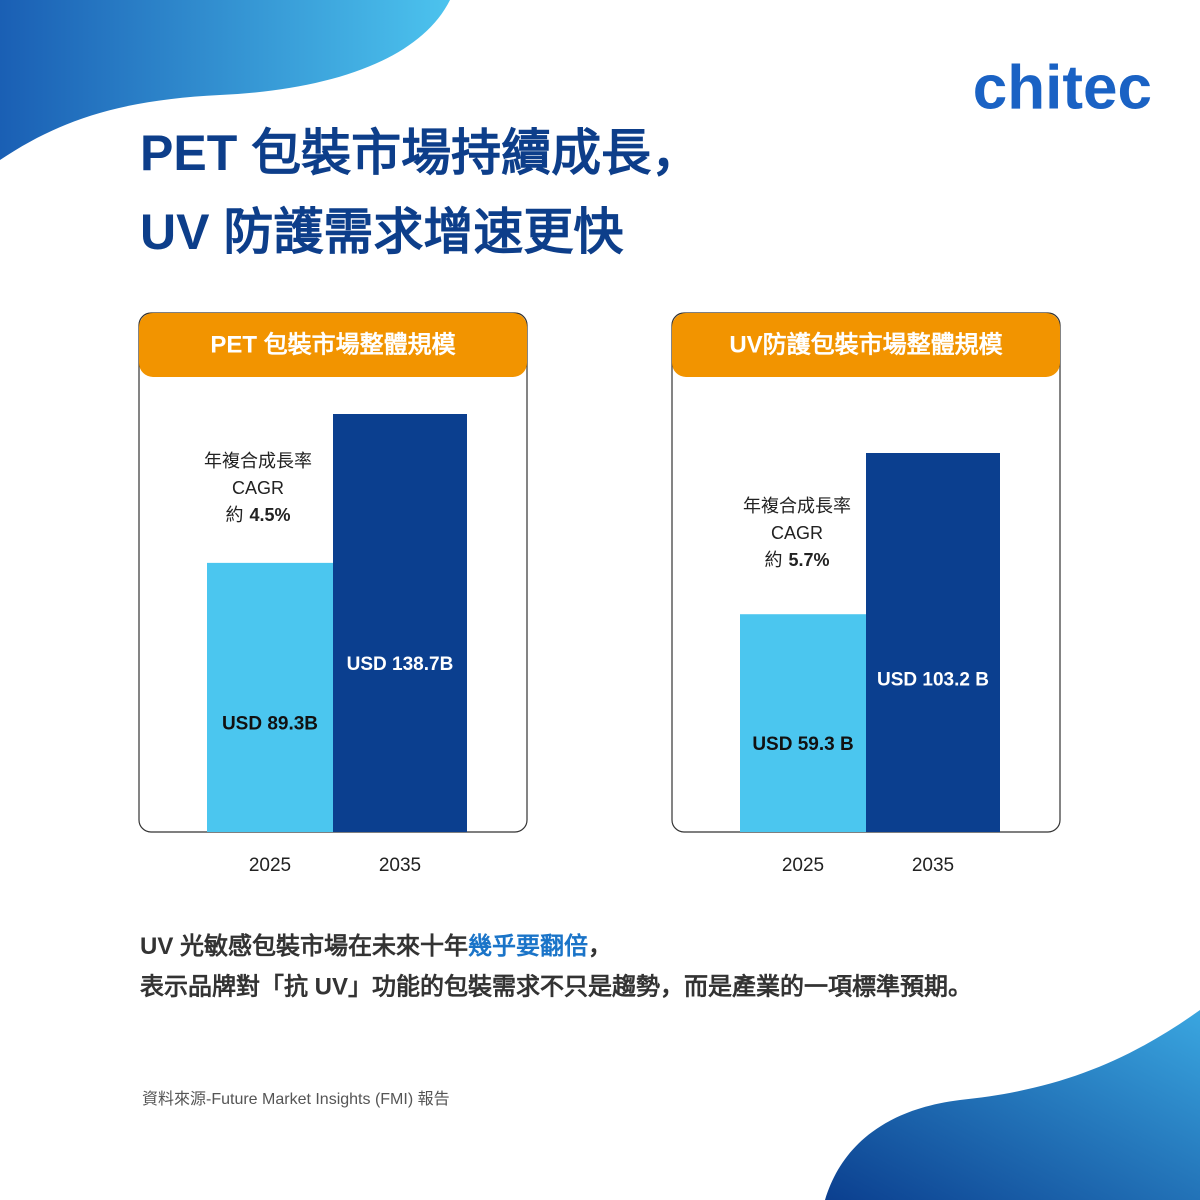  I want to click on chart-title: UV防護包裝市場整體規模, so click(866, 344).